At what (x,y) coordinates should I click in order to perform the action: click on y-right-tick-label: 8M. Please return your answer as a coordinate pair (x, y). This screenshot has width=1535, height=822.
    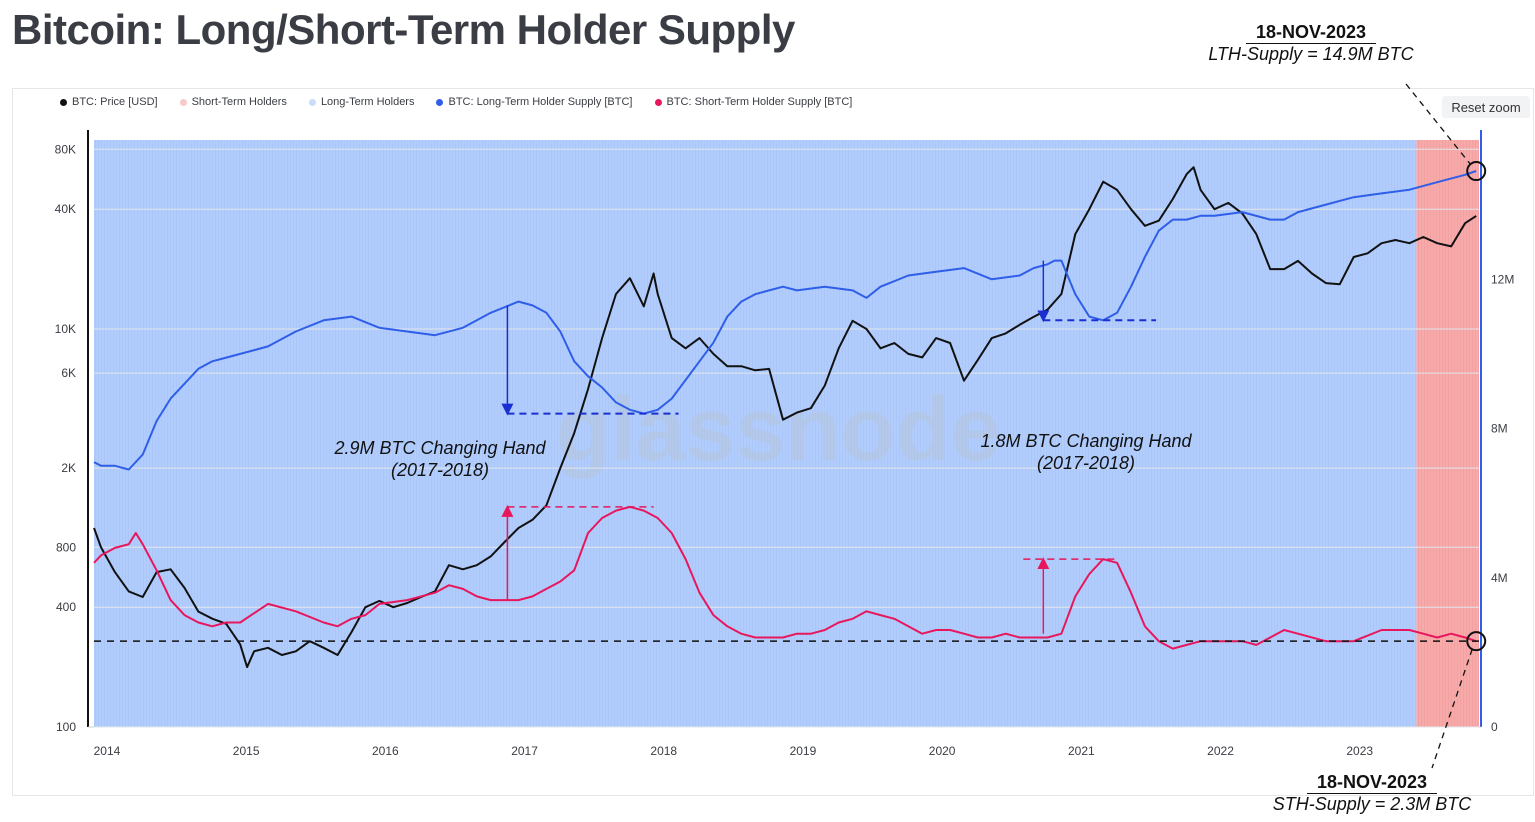
    Looking at the image, I should click on (1499, 429).